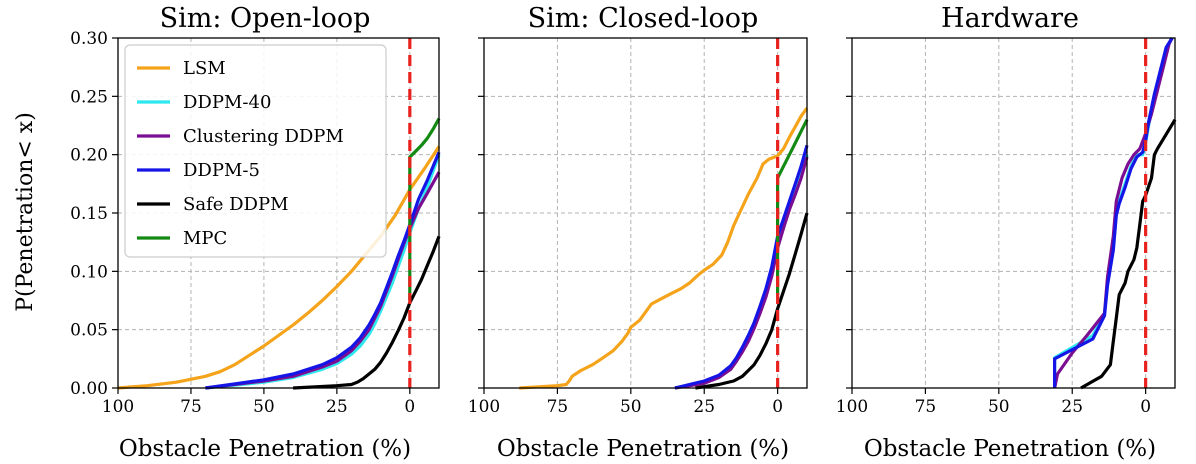  Describe the element at coordinates (89, 97) in the screenshot. I see `y-tick-label: 0.25` at that location.